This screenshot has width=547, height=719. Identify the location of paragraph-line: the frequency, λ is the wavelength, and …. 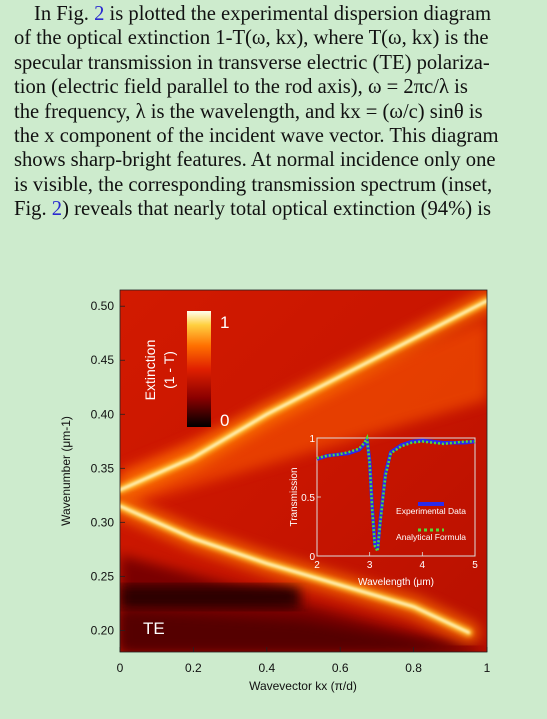
(248, 111).